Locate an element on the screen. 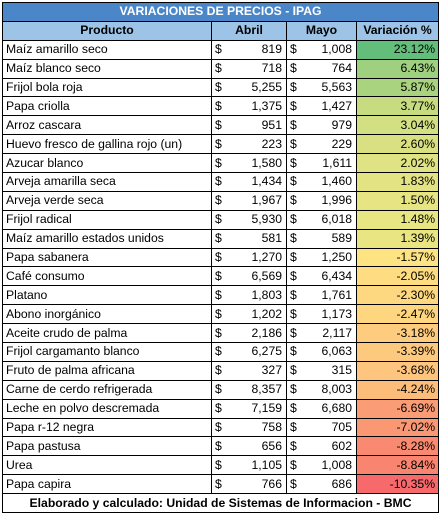 This screenshot has width=443, height=515. product-cell: Fruto de palma africana is located at coordinates (107, 370).